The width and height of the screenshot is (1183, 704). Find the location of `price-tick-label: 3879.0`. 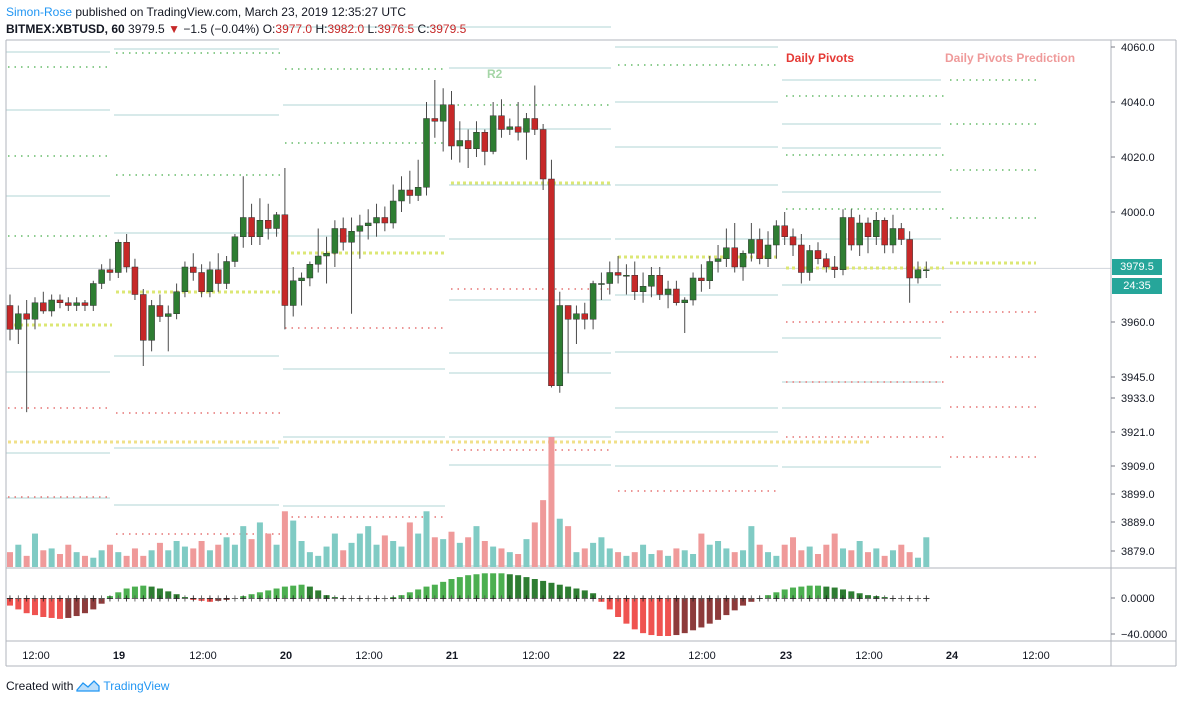

price-tick-label: 3879.0 is located at coordinates (1138, 552).